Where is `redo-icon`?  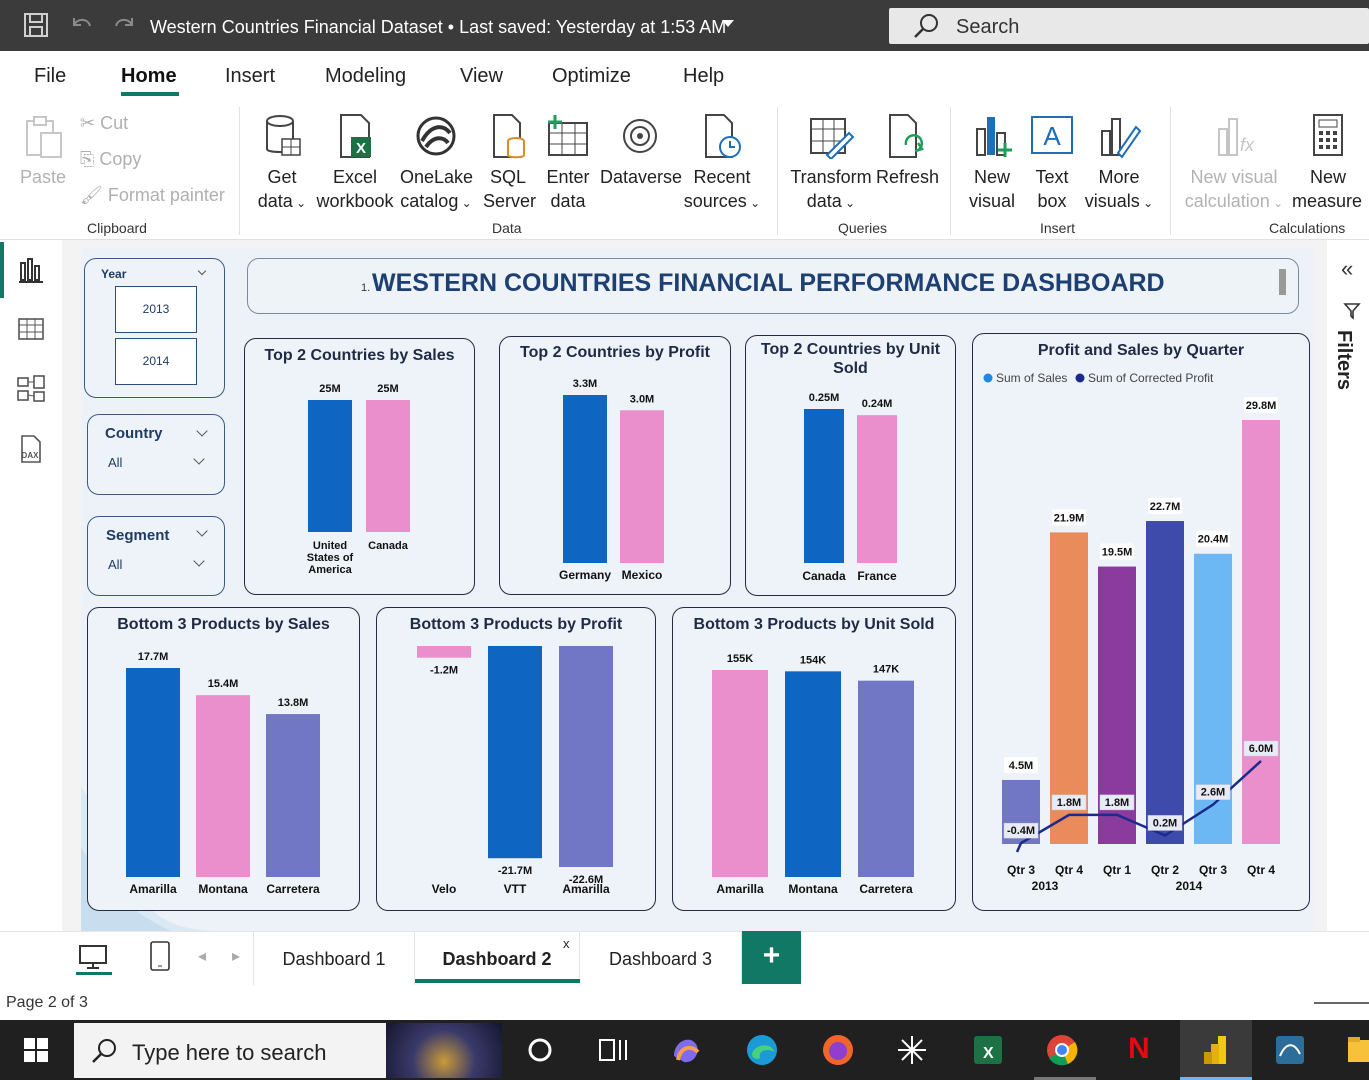
redo-icon is located at coordinates (125, 25).